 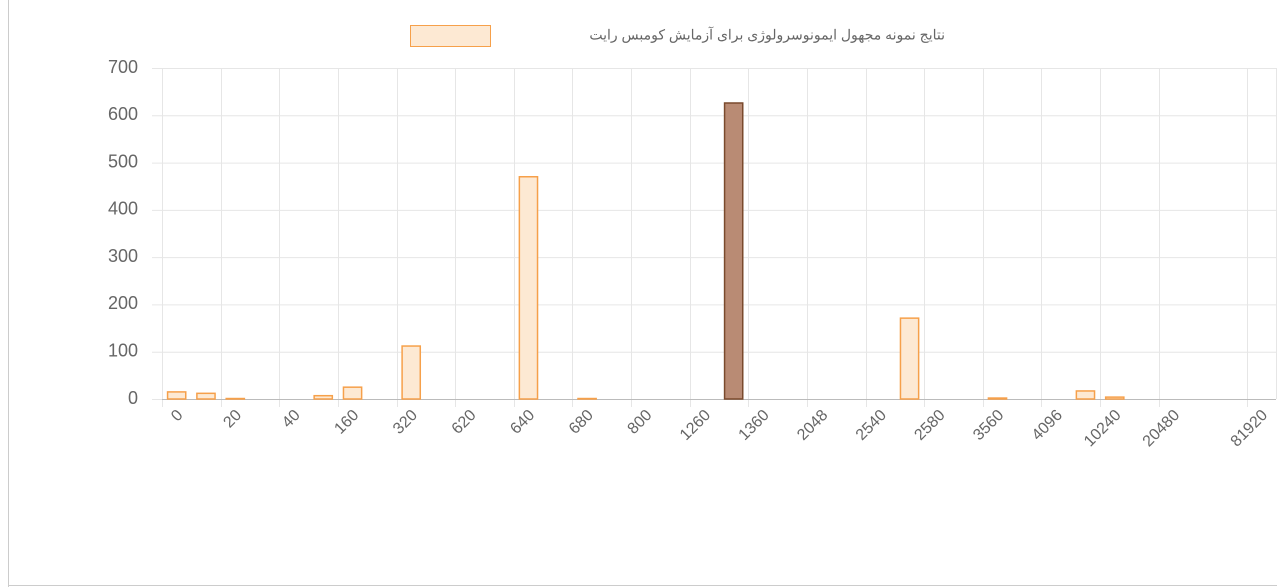 I want to click on x-tick-label: 160, so click(x=346, y=422).